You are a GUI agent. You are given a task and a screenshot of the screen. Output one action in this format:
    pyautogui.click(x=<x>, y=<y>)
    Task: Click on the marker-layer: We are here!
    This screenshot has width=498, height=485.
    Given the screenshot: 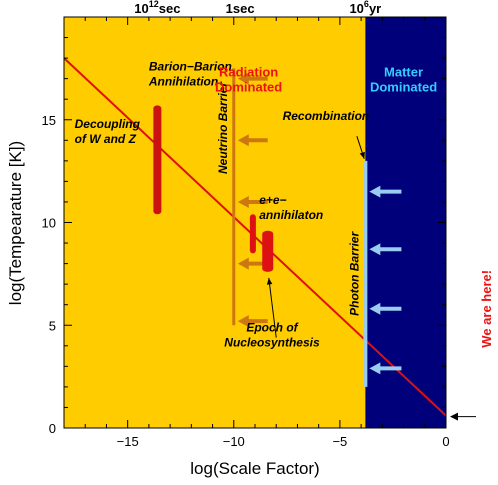 What is the action you would take?
    pyautogui.click(x=472, y=345)
    